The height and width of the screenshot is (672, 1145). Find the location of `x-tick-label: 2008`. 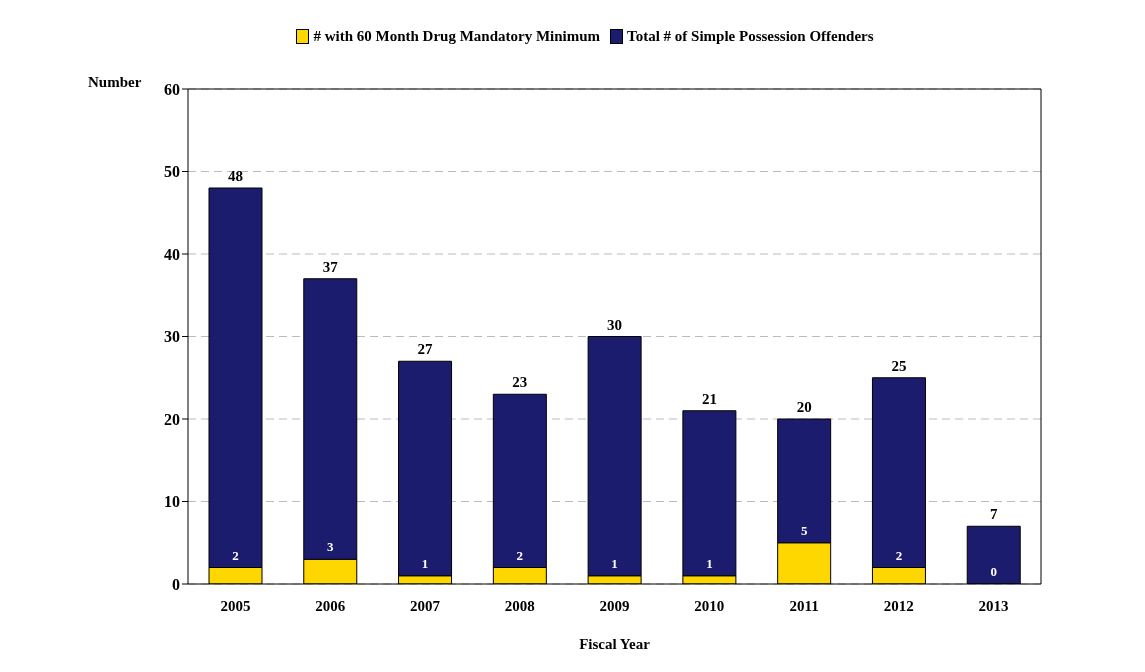

x-tick-label: 2008 is located at coordinates (519, 605).